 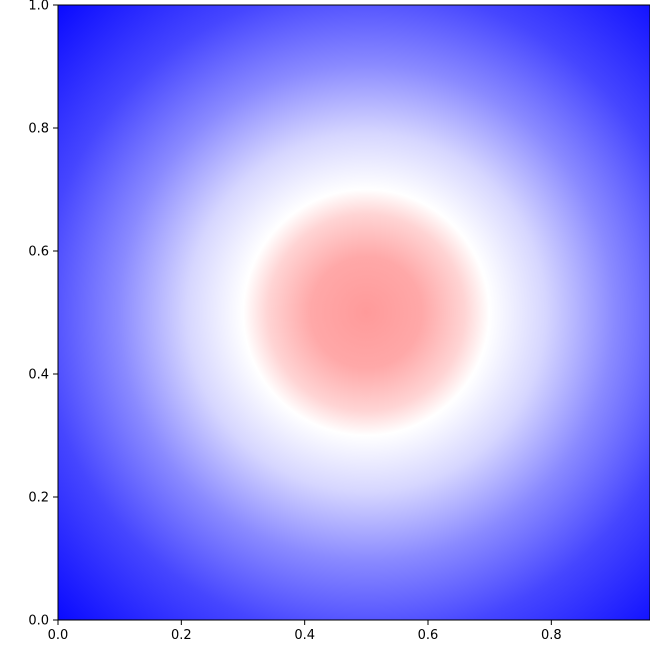 I want to click on y-tick-label: 0.0, so click(x=38, y=621).